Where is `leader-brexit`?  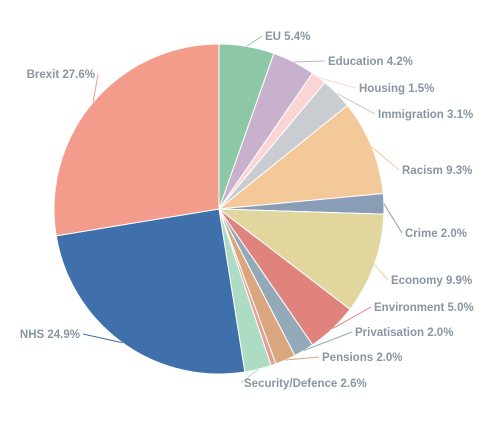 leader-brexit is located at coordinates (95, 88).